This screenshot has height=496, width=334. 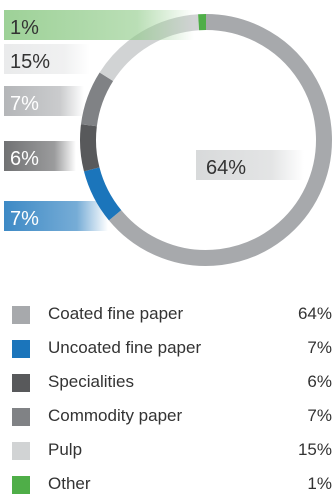 I want to click on legend-label: Uncoated fine paper, so click(x=125, y=347).